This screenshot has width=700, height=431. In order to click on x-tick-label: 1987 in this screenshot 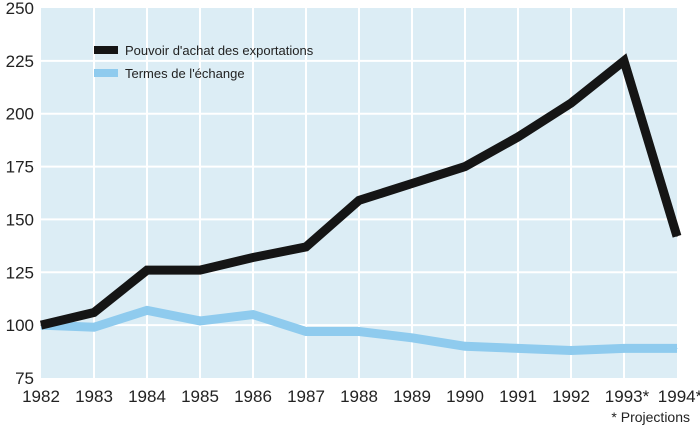, I will do `click(306, 396)`.